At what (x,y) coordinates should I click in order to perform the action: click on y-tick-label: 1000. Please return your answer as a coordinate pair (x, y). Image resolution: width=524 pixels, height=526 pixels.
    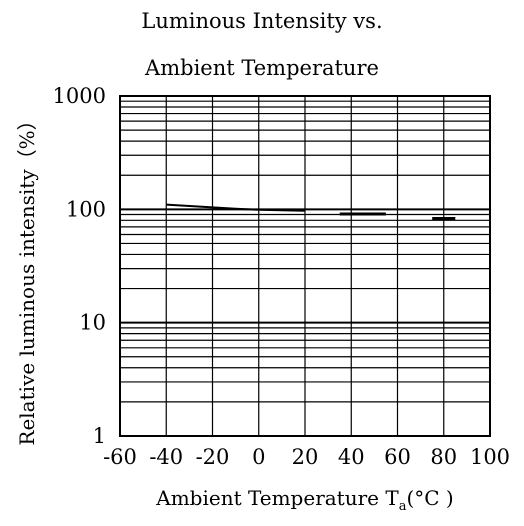
    Looking at the image, I should click on (79, 96).